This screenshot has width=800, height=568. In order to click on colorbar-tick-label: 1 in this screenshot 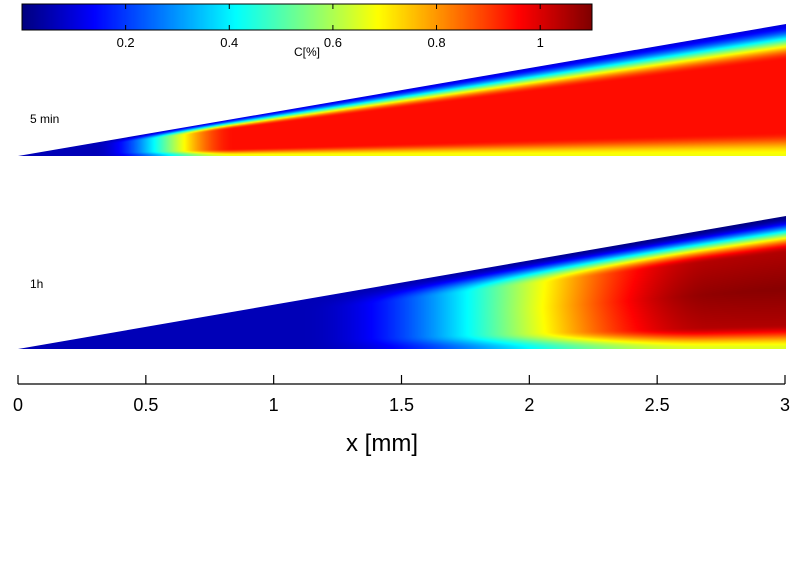, I will do `click(540, 42)`.